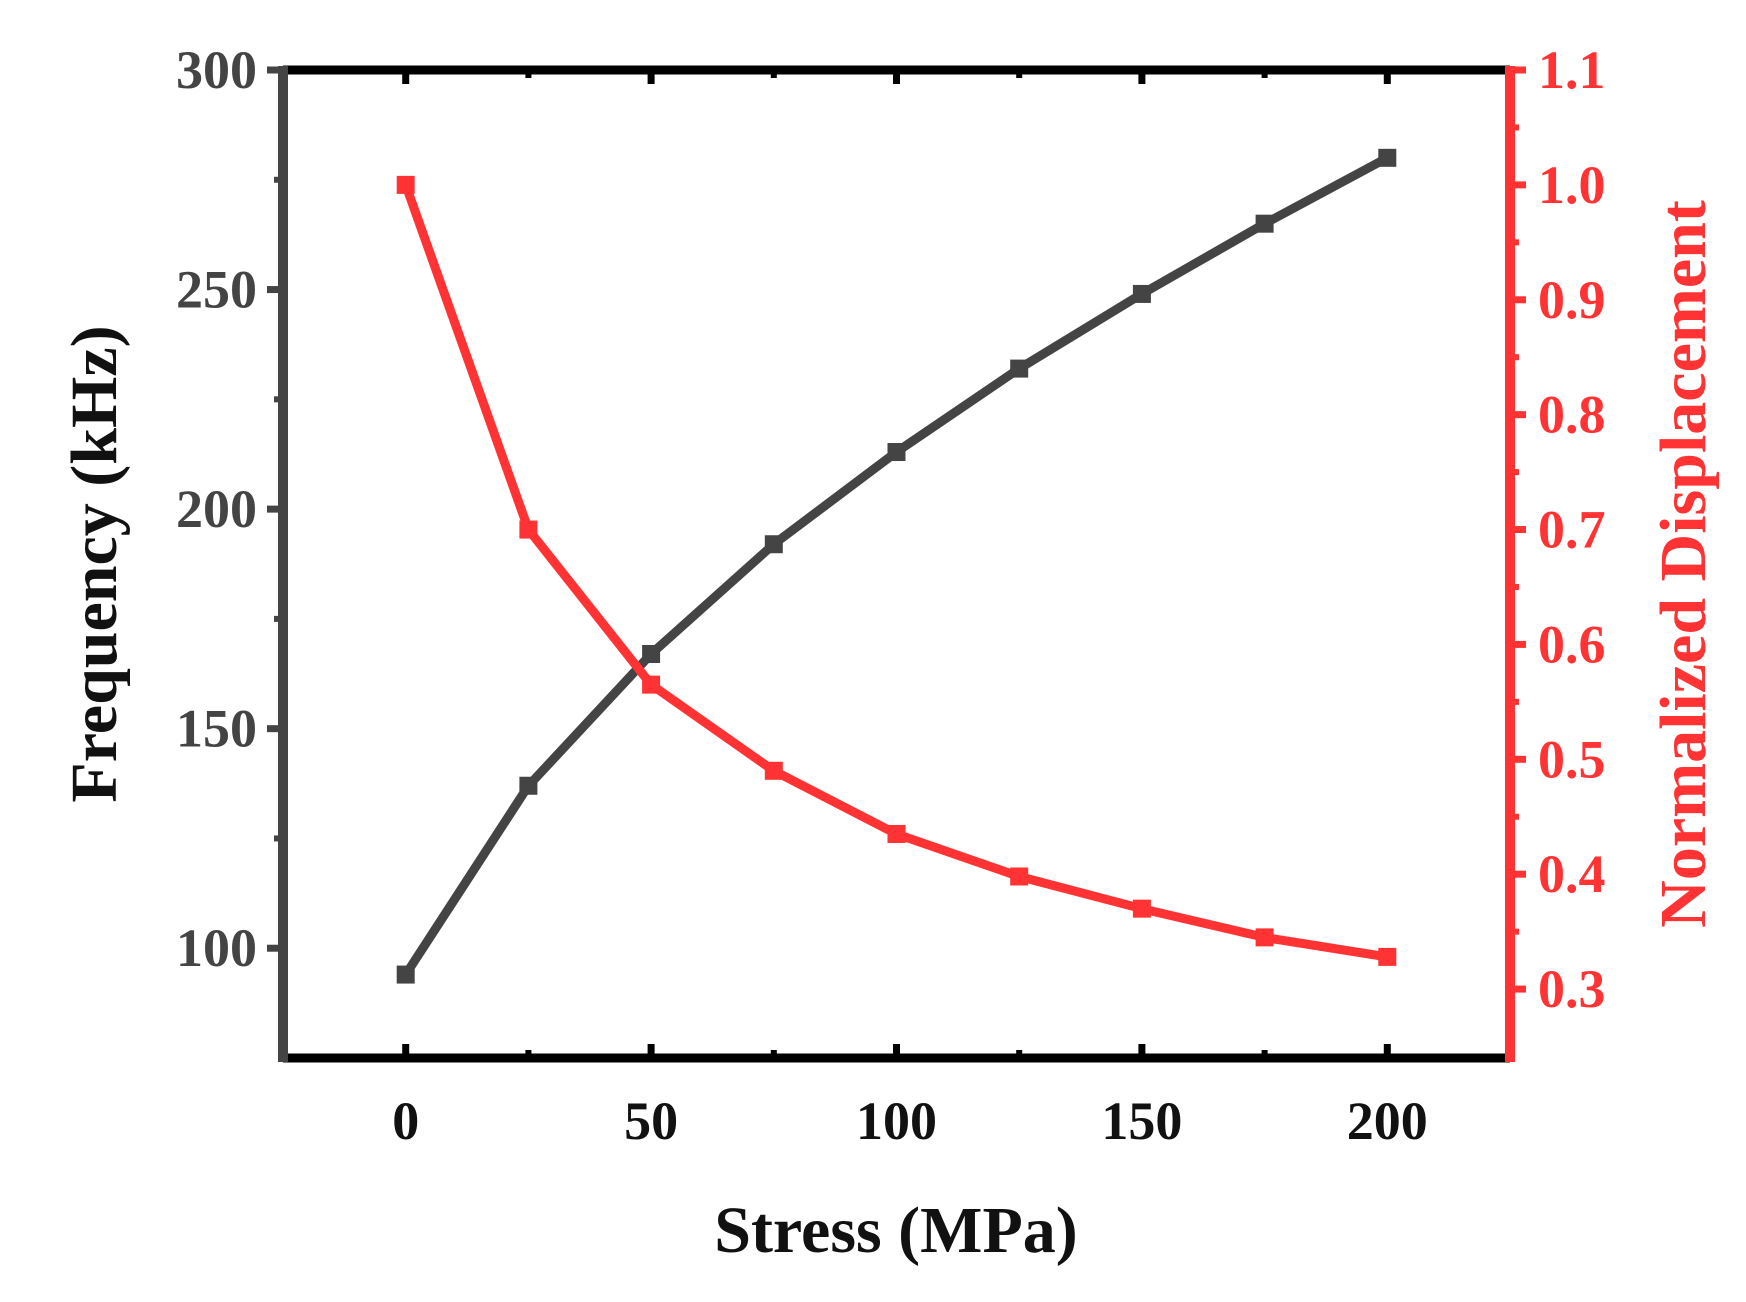 The image size is (1746, 1302). Describe the element at coordinates (216, 729) in the screenshot. I see `y-tick-label: 150` at that location.